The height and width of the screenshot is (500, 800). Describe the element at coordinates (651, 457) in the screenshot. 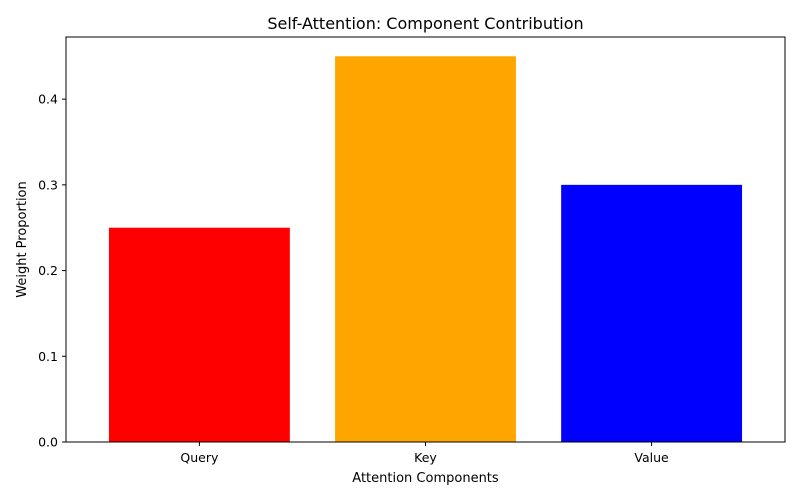

I see `x-tick-label-value: Value` at that location.